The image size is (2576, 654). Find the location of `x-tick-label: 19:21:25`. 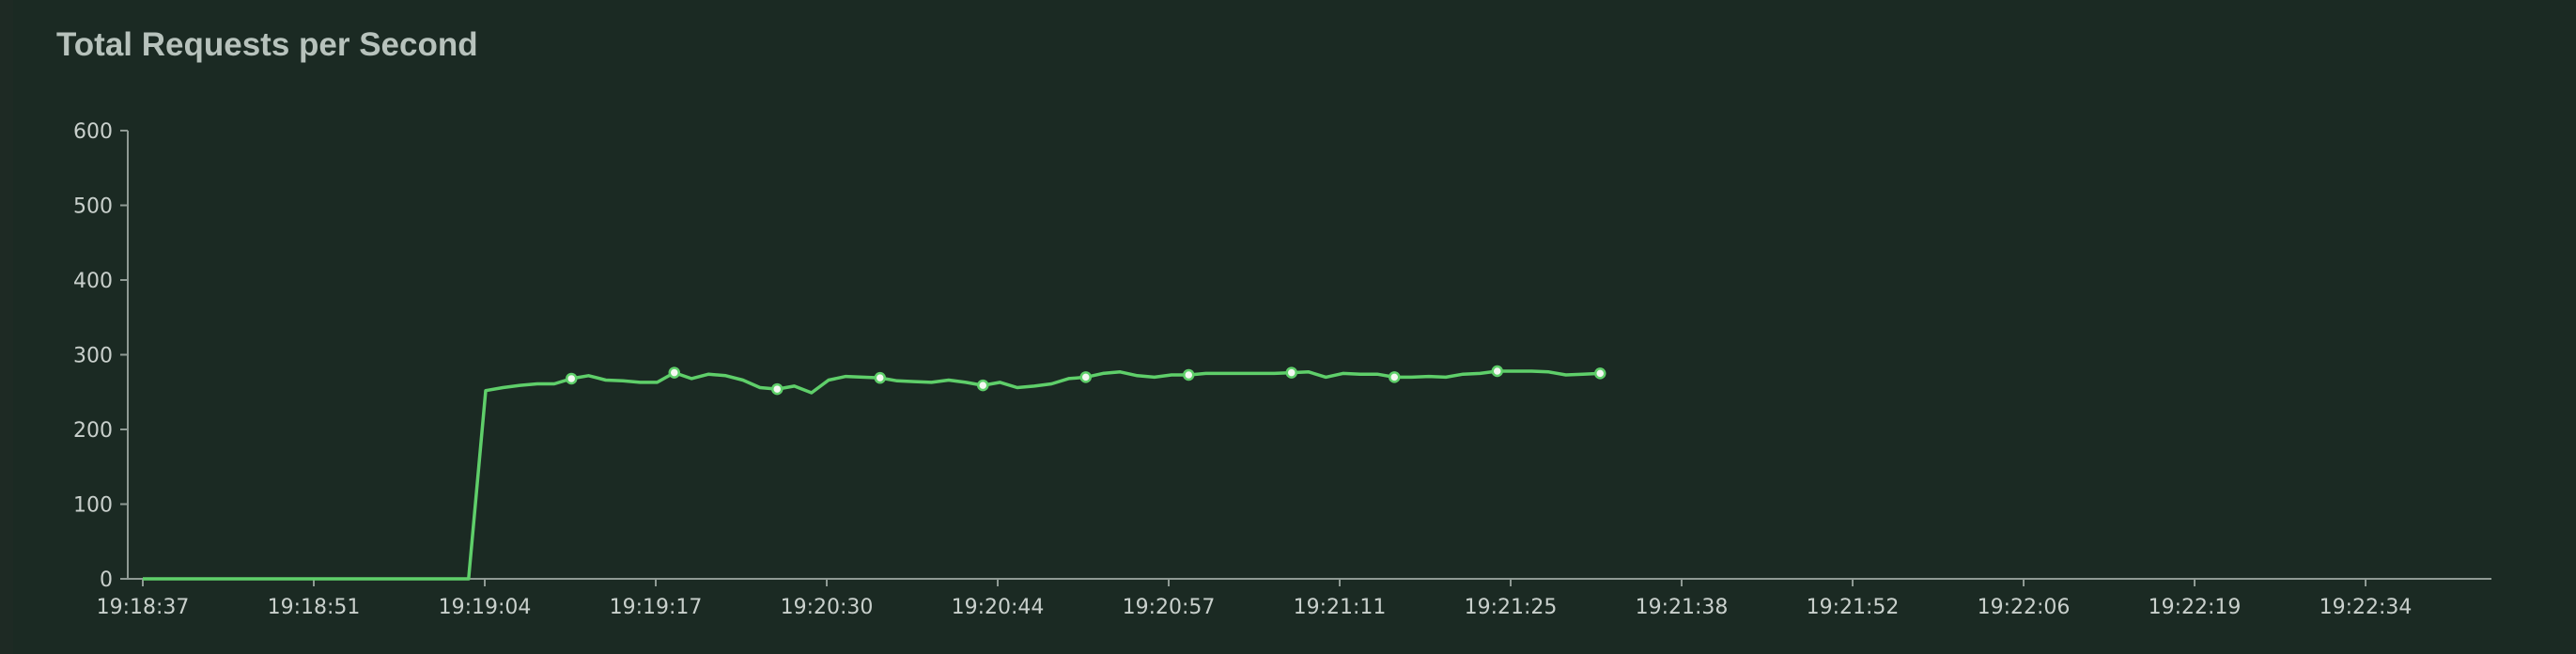

x-tick-label: 19:21:25 is located at coordinates (1512, 607).